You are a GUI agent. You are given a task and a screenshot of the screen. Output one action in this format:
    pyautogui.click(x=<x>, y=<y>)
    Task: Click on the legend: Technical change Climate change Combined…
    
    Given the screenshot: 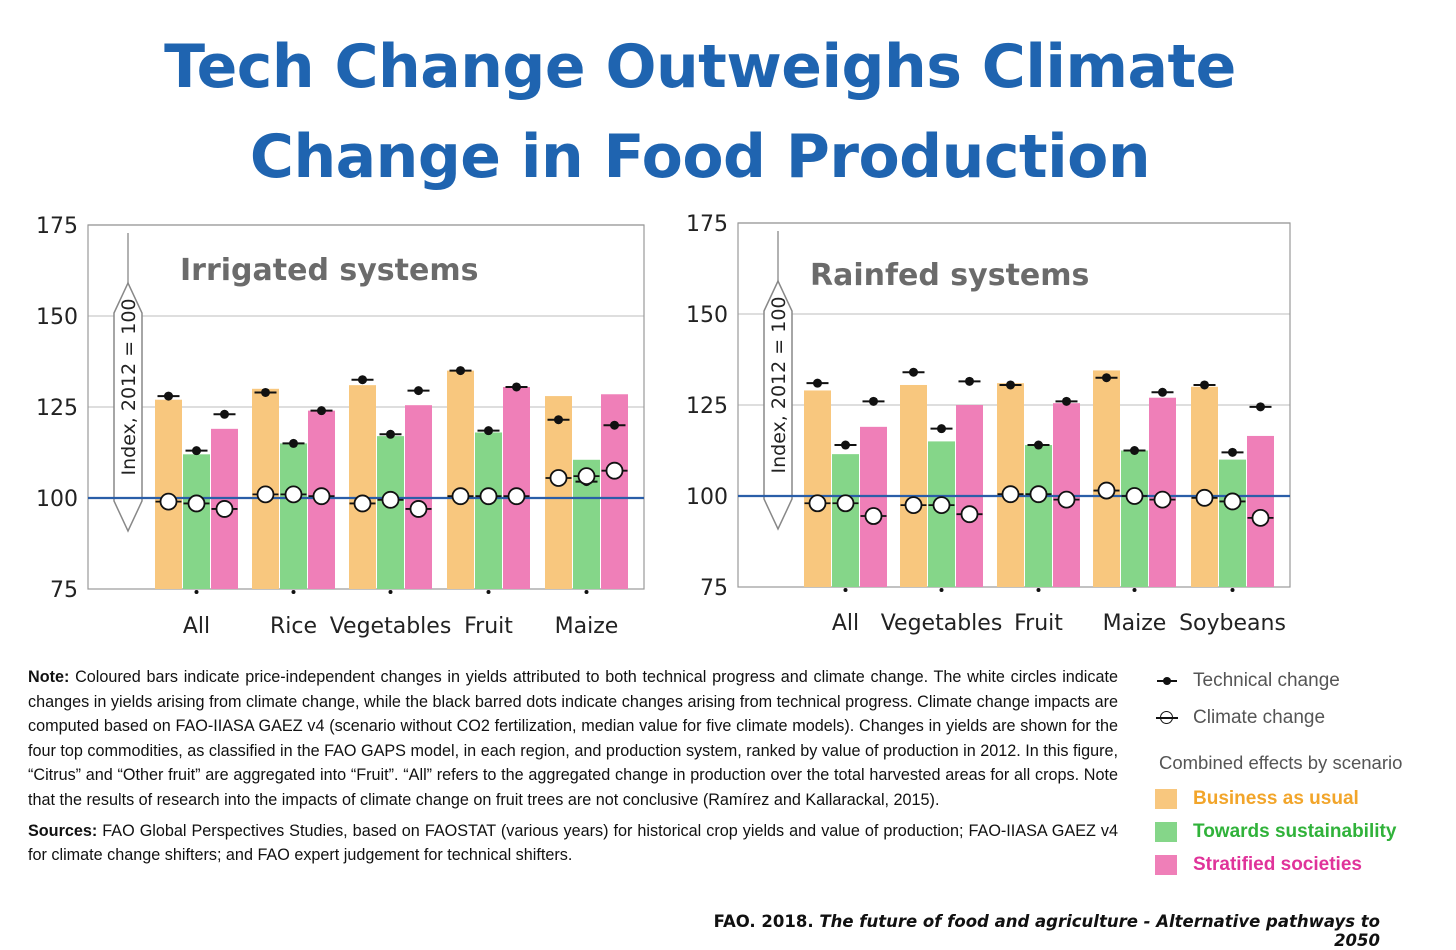 What is the action you would take?
    pyautogui.click(x=1305, y=771)
    